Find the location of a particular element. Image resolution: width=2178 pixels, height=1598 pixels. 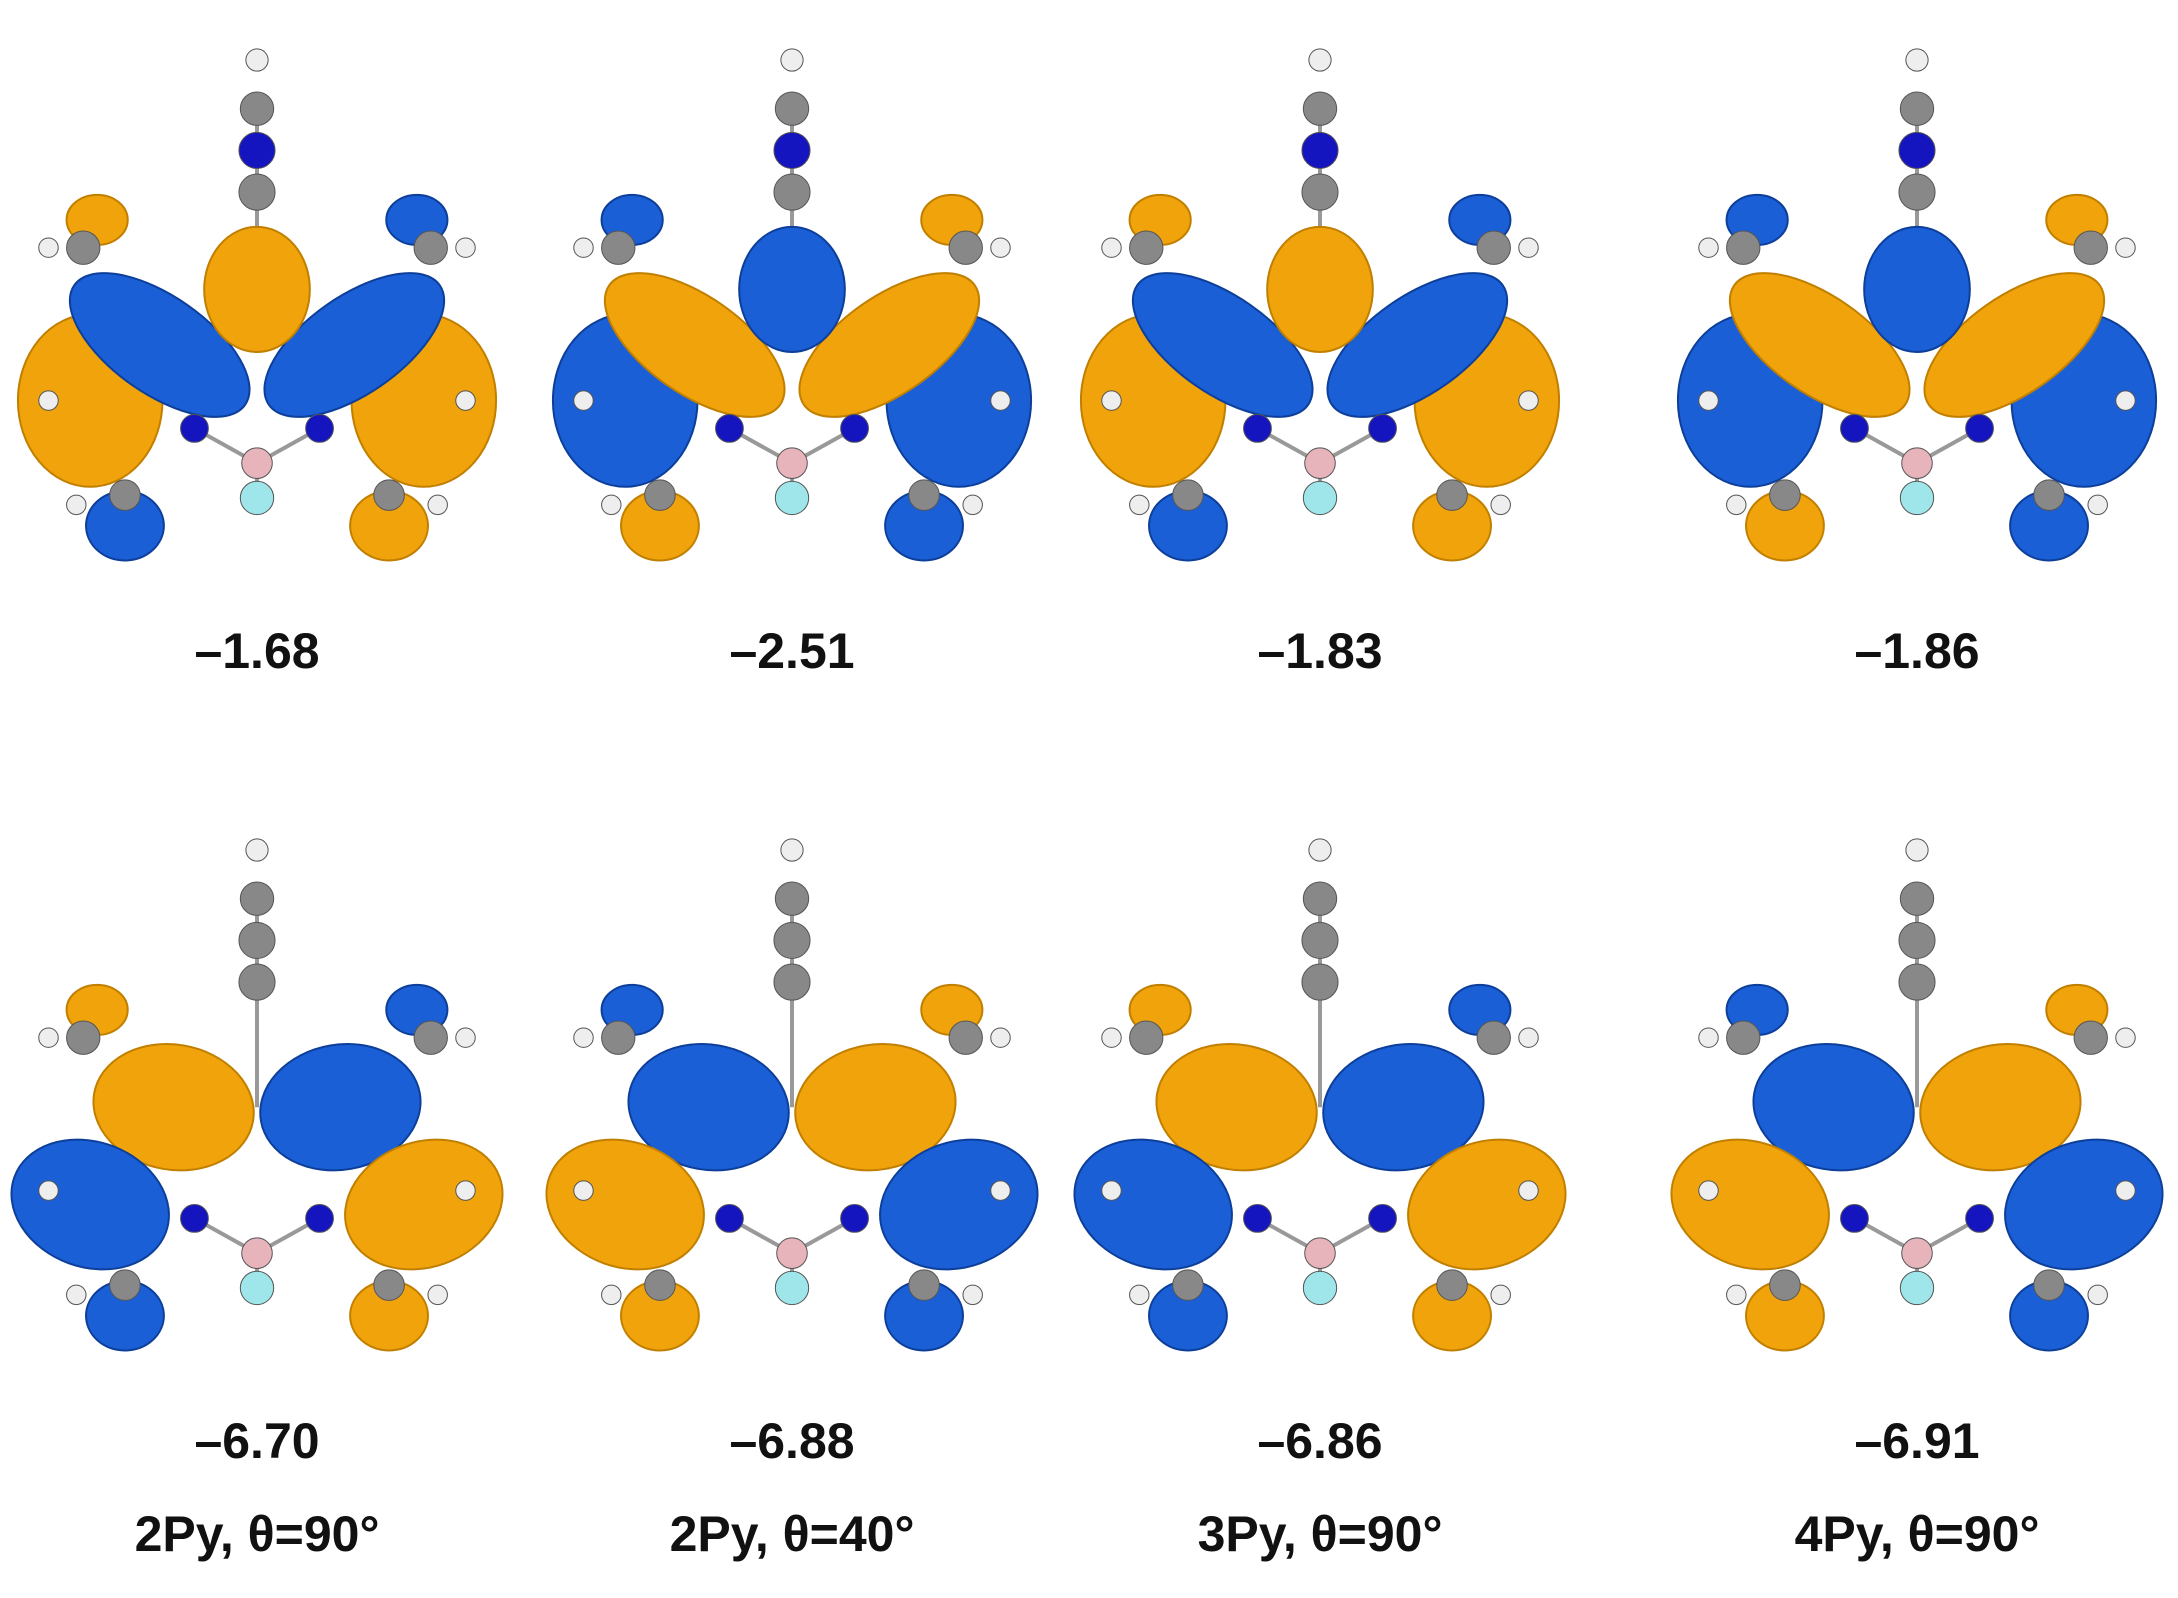

lumo-energy: –1.68 is located at coordinates (256, 651).